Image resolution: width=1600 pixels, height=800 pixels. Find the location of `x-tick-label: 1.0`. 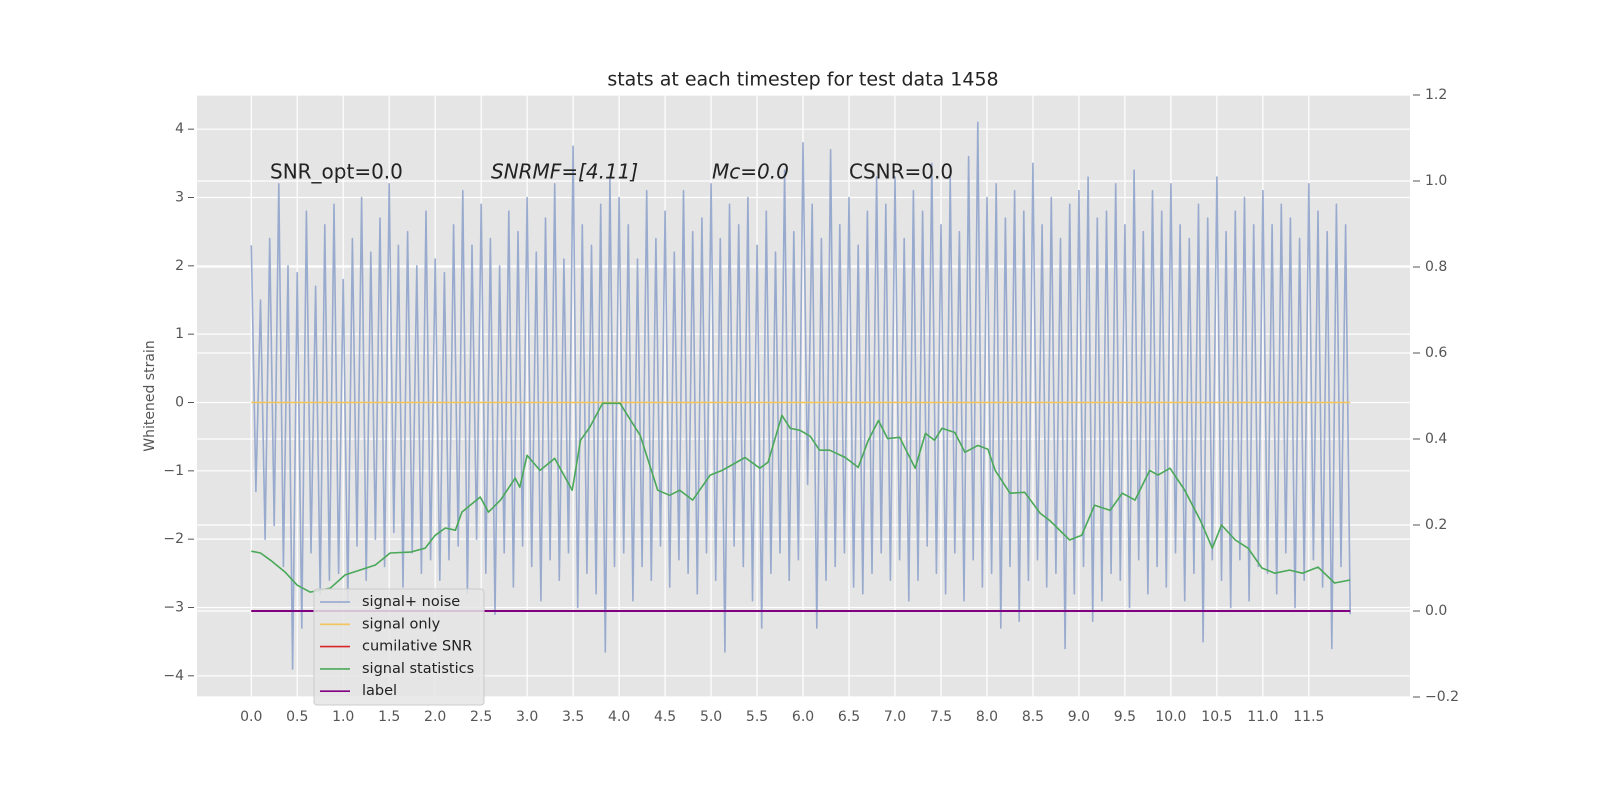

x-tick-label: 1.0 is located at coordinates (343, 717).